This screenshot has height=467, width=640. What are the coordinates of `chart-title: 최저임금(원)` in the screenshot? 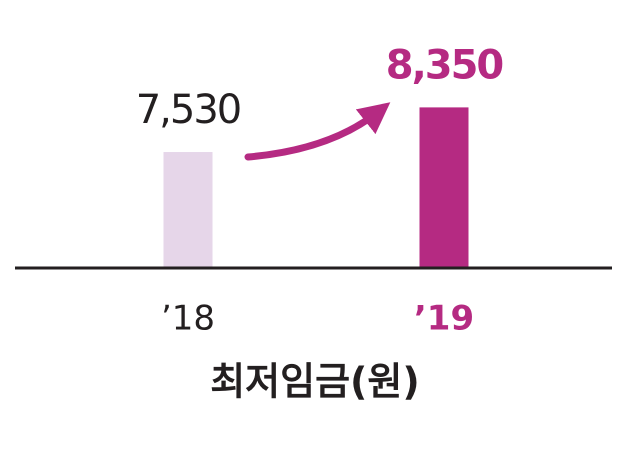 It's located at (315, 382).